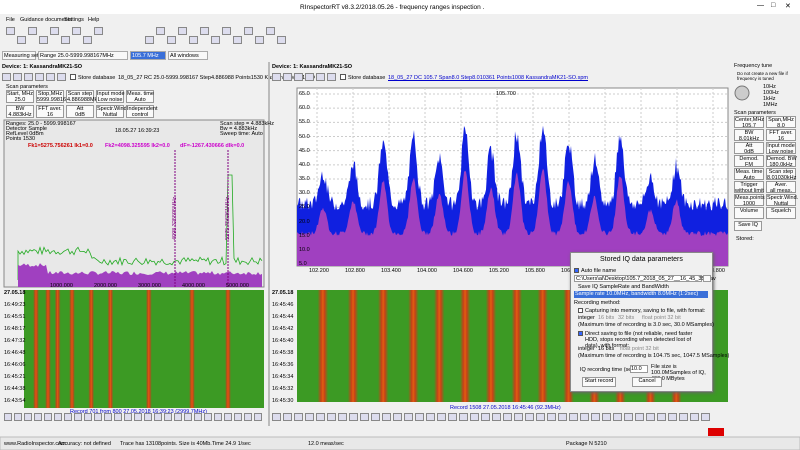 The height and width of the screenshot is (450, 800). What do you see at coordinates (23, 55) in the screenshot?
I see `tab: Measuring setup` at bounding box center [23, 55].